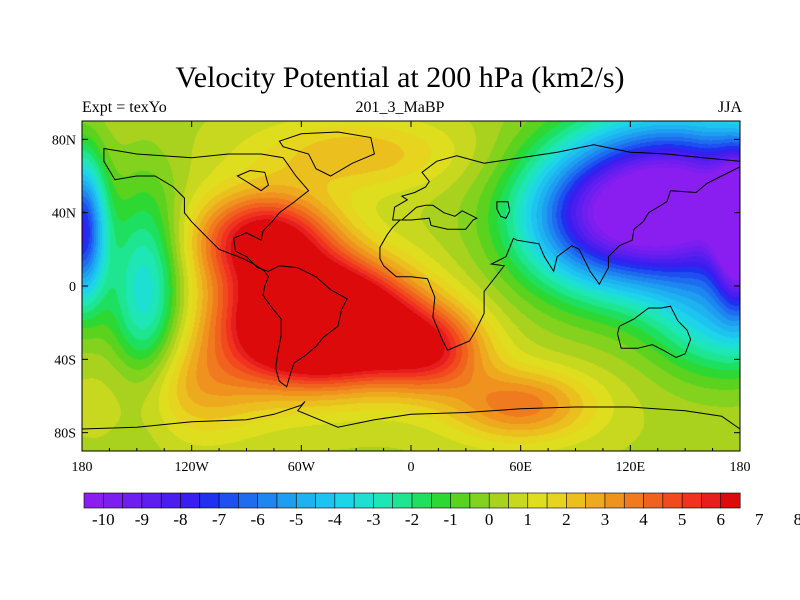  Describe the element at coordinates (326, 154) in the screenshot. I see `greenland-outline` at that location.